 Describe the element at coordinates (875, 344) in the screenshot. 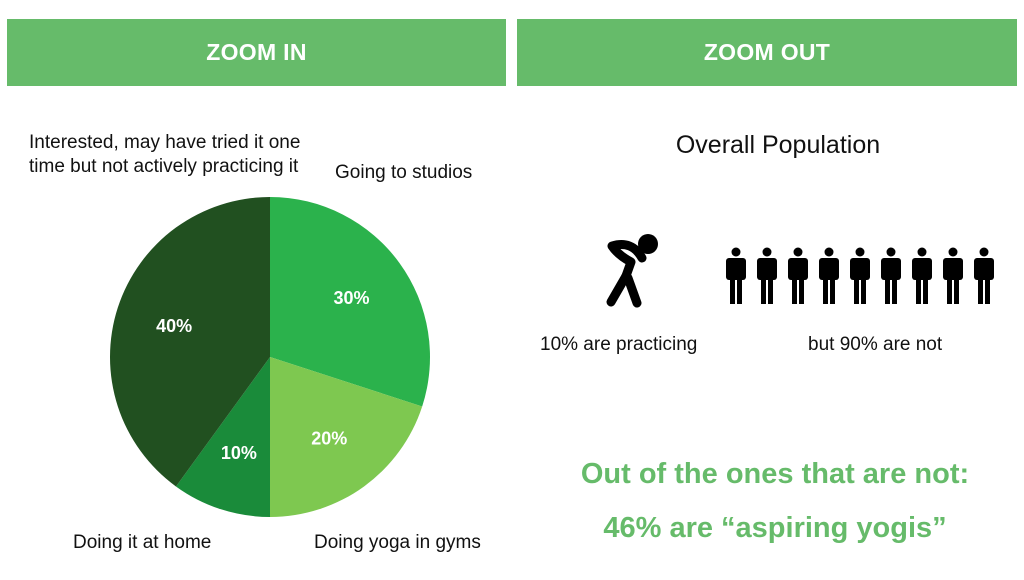

I see `not-practicing-label: but 90% are not` at that location.